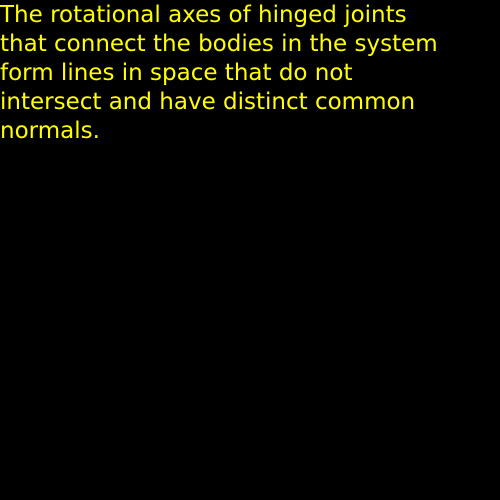  Describe the element at coordinates (176, 73) in the screenshot. I see `text-line: form lines in space that do not` at that location.